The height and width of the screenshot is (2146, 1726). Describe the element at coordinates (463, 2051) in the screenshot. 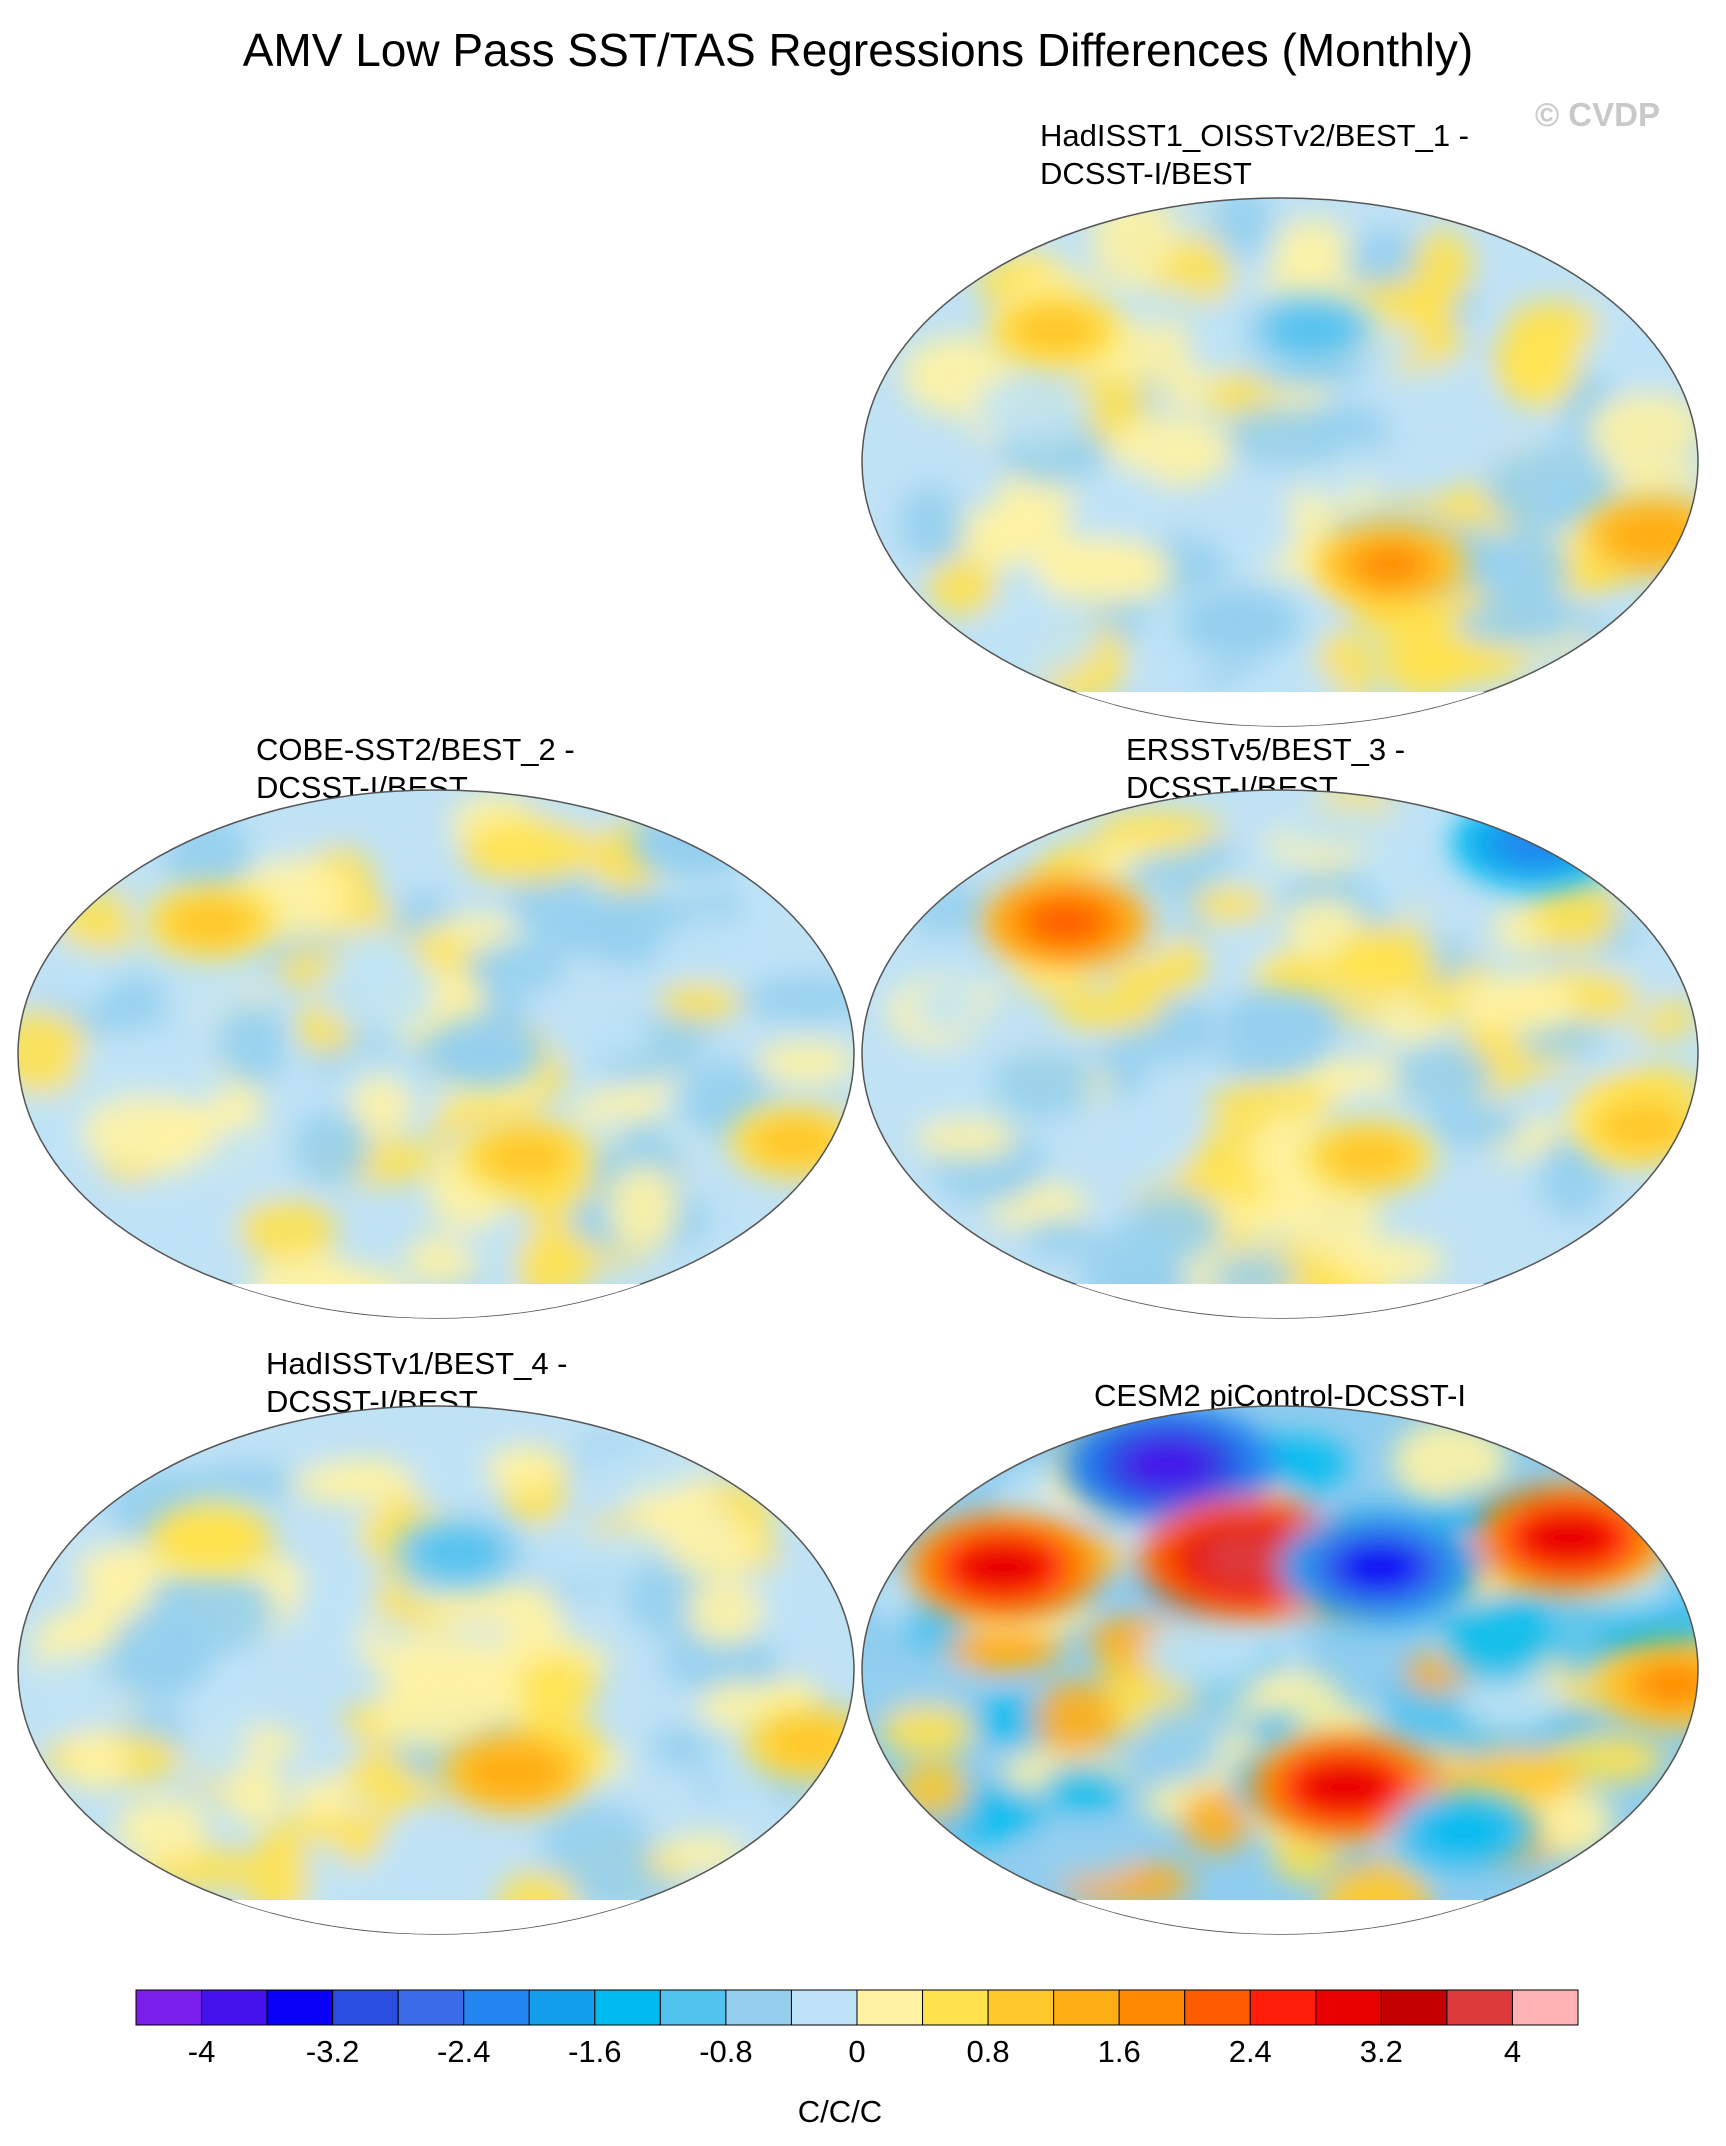

I see `colorbar-tick-label: -2.4` at that location.